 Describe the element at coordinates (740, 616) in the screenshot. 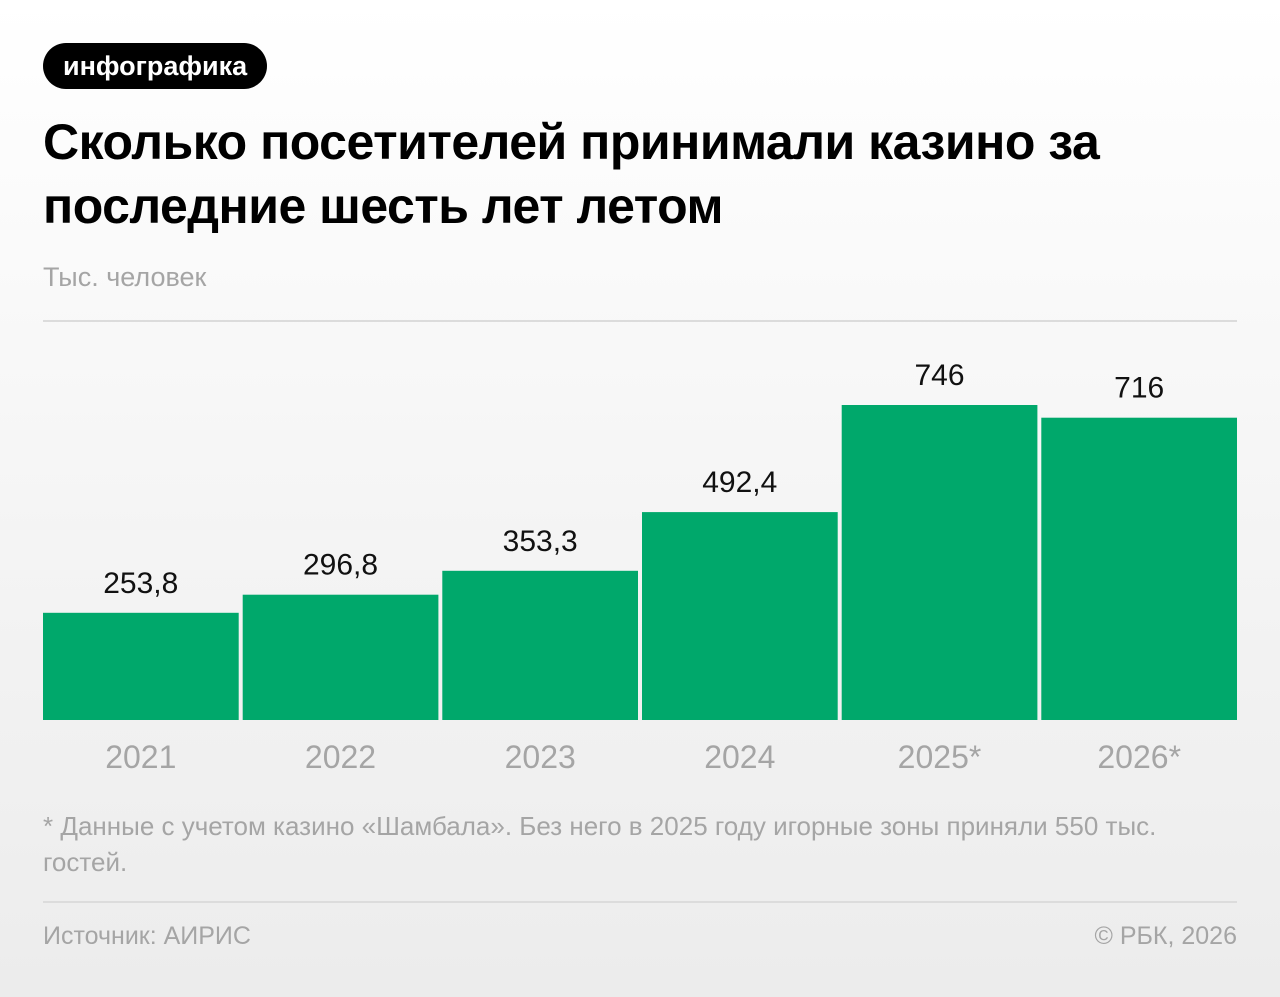

I see `bar-2024` at that location.